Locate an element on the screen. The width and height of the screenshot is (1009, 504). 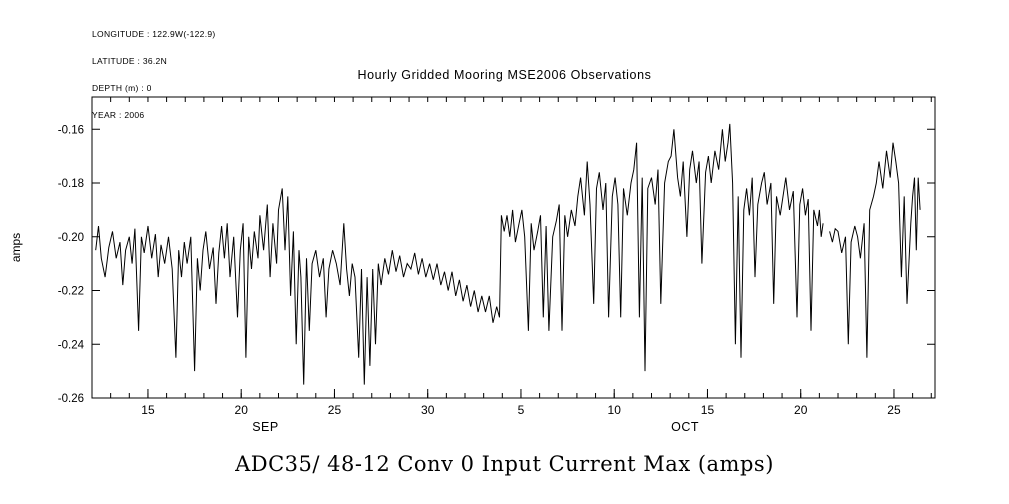
x-tick-label: 5 is located at coordinates (521, 410).